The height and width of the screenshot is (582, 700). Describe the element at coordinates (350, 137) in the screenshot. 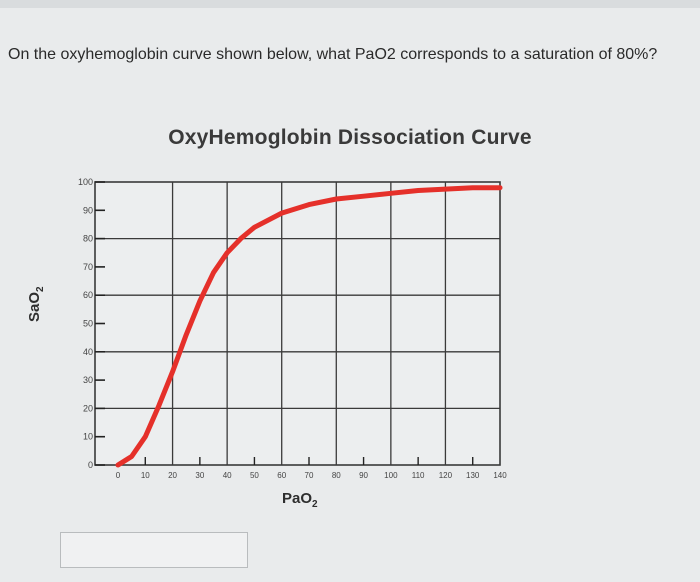

I see `chart-title: OxyHemoglobin Dissociation Curve` at that location.